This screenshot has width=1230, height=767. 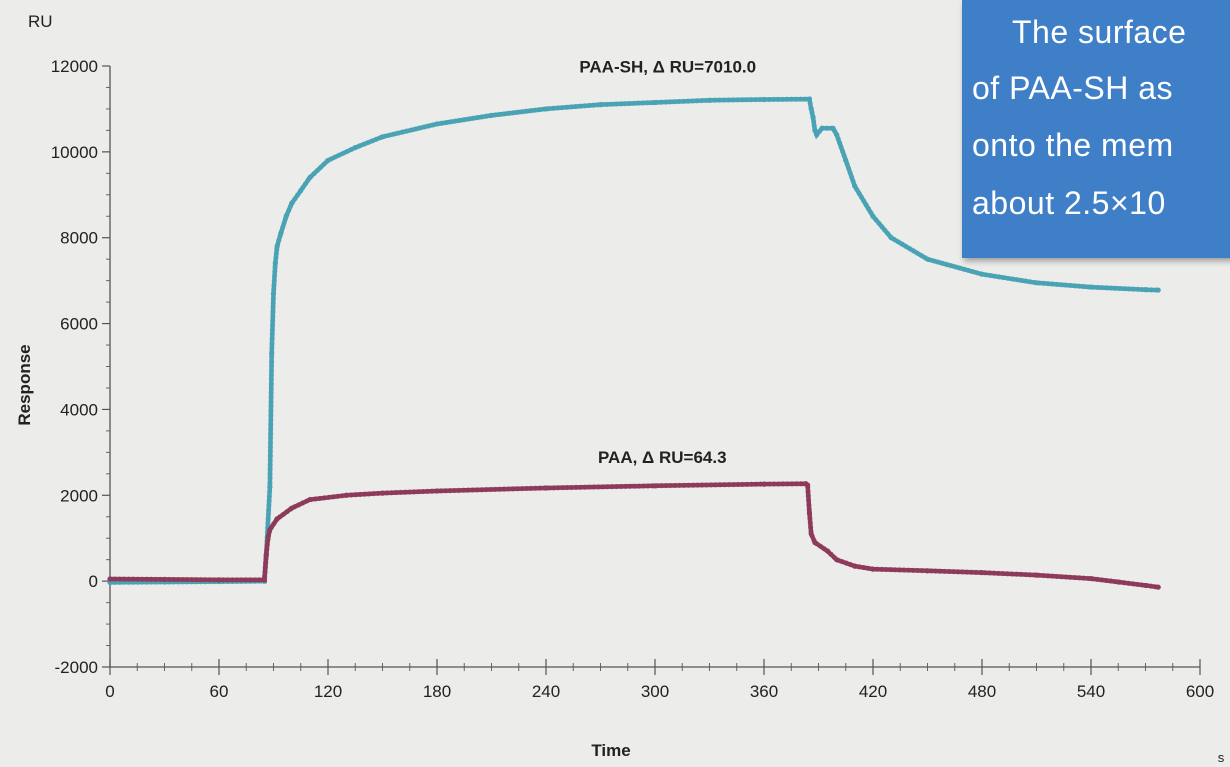 I want to click on x-tick-label: 540, so click(x=1091, y=691).